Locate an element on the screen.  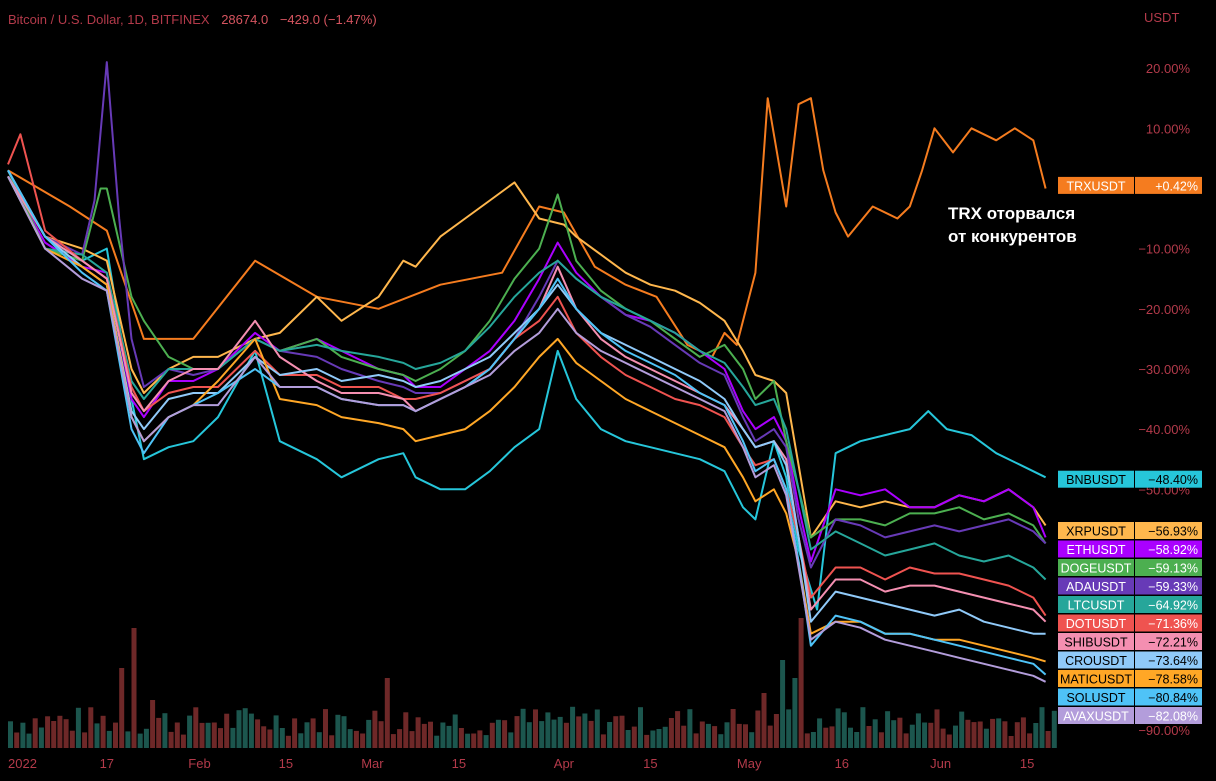
series-name: DOTUSDT is located at coordinates (1096, 624).